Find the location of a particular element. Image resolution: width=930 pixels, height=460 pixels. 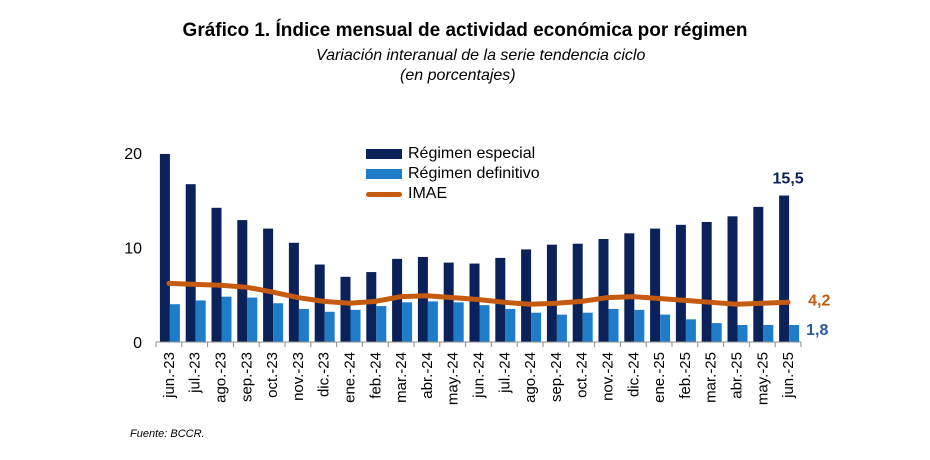

legend-item-especial: Régimen especial is located at coordinates (453, 154).